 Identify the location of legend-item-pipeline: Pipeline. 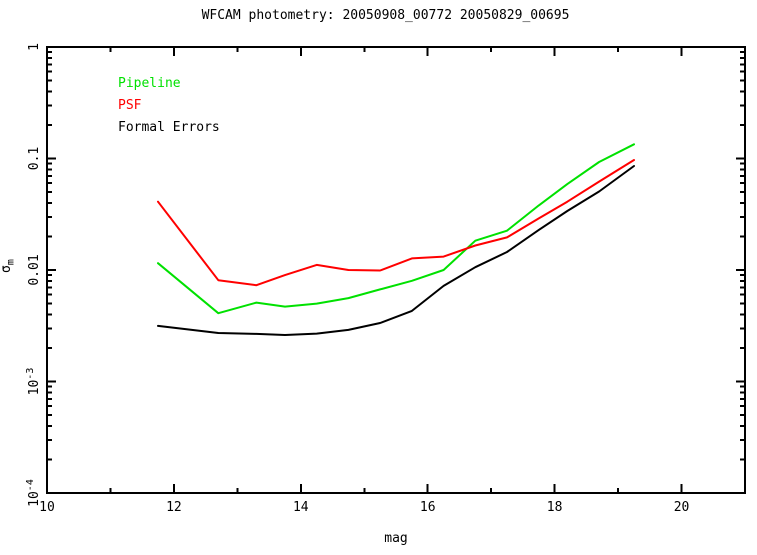
(149, 83).